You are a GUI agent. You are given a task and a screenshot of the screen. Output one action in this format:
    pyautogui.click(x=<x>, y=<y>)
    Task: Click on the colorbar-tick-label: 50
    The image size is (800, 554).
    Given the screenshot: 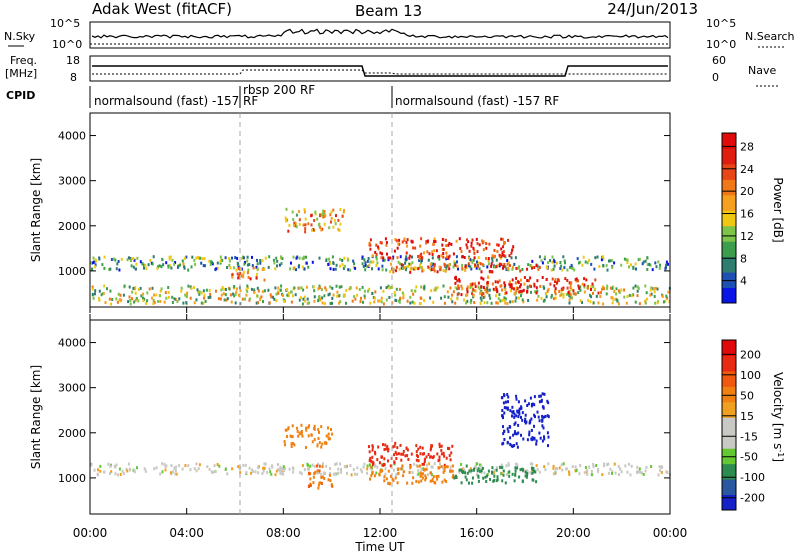 What is the action you would take?
    pyautogui.click(x=747, y=395)
    